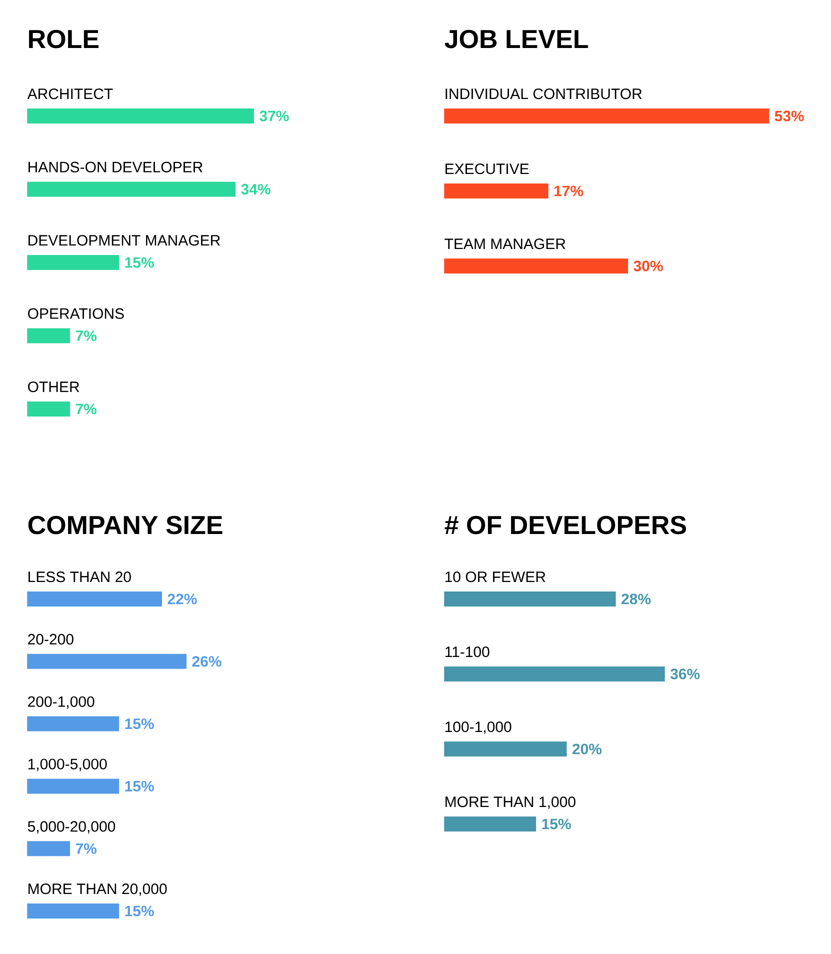 The height and width of the screenshot is (954, 831). Describe the element at coordinates (510, 802) in the screenshot. I see `y-tick-label: MORE THAN 1,000` at that location.